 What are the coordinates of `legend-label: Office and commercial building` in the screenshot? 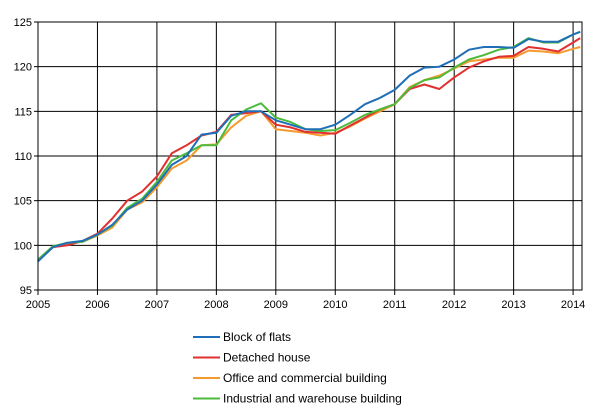 It's located at (305, 378).